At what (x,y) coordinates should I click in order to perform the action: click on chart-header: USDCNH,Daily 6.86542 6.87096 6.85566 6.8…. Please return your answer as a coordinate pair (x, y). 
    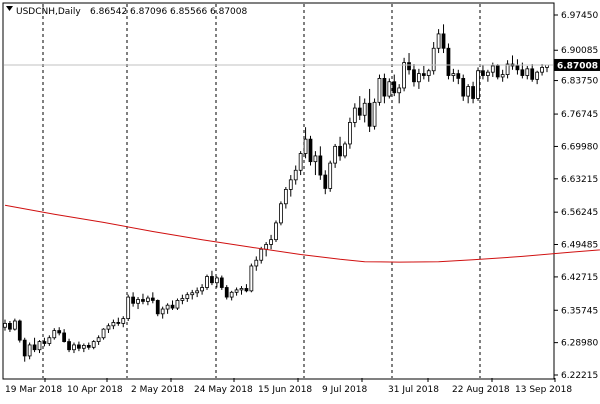
    Looking at the image, I should click on (126, 11).